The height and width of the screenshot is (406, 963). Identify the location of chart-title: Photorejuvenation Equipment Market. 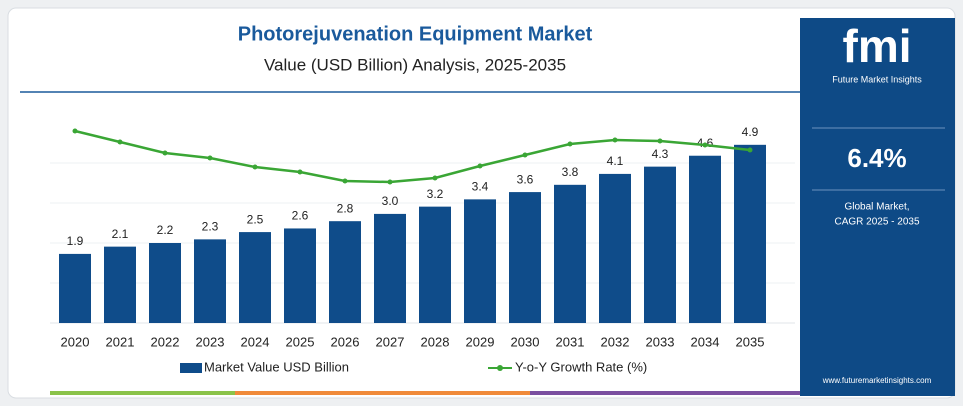
(415, 34).